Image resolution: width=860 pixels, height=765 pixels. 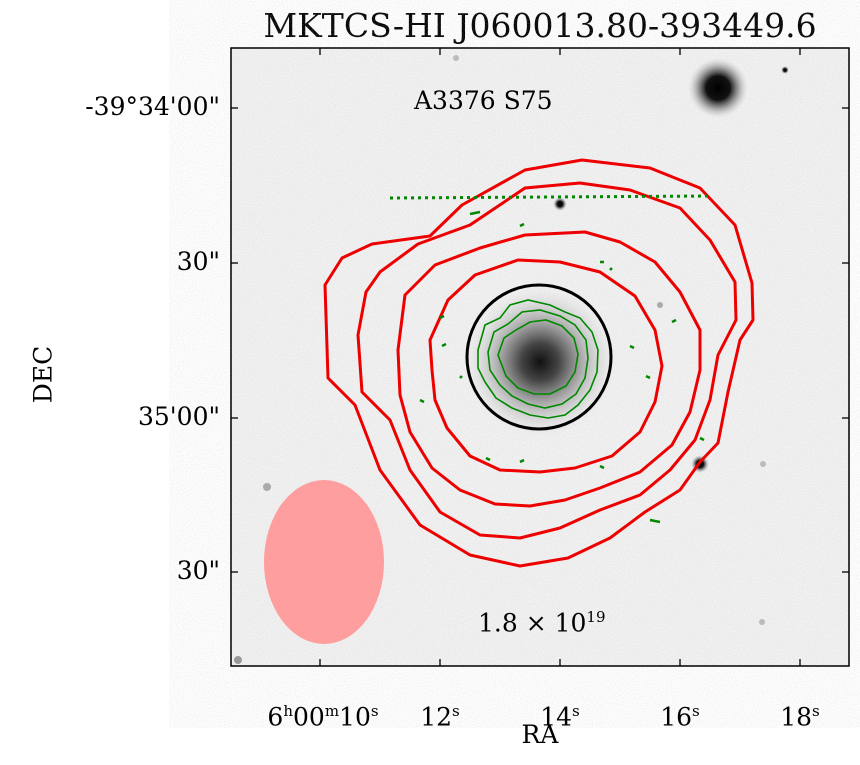 I want to click on x-tick-label: 14s, so click(x=560, y=717).